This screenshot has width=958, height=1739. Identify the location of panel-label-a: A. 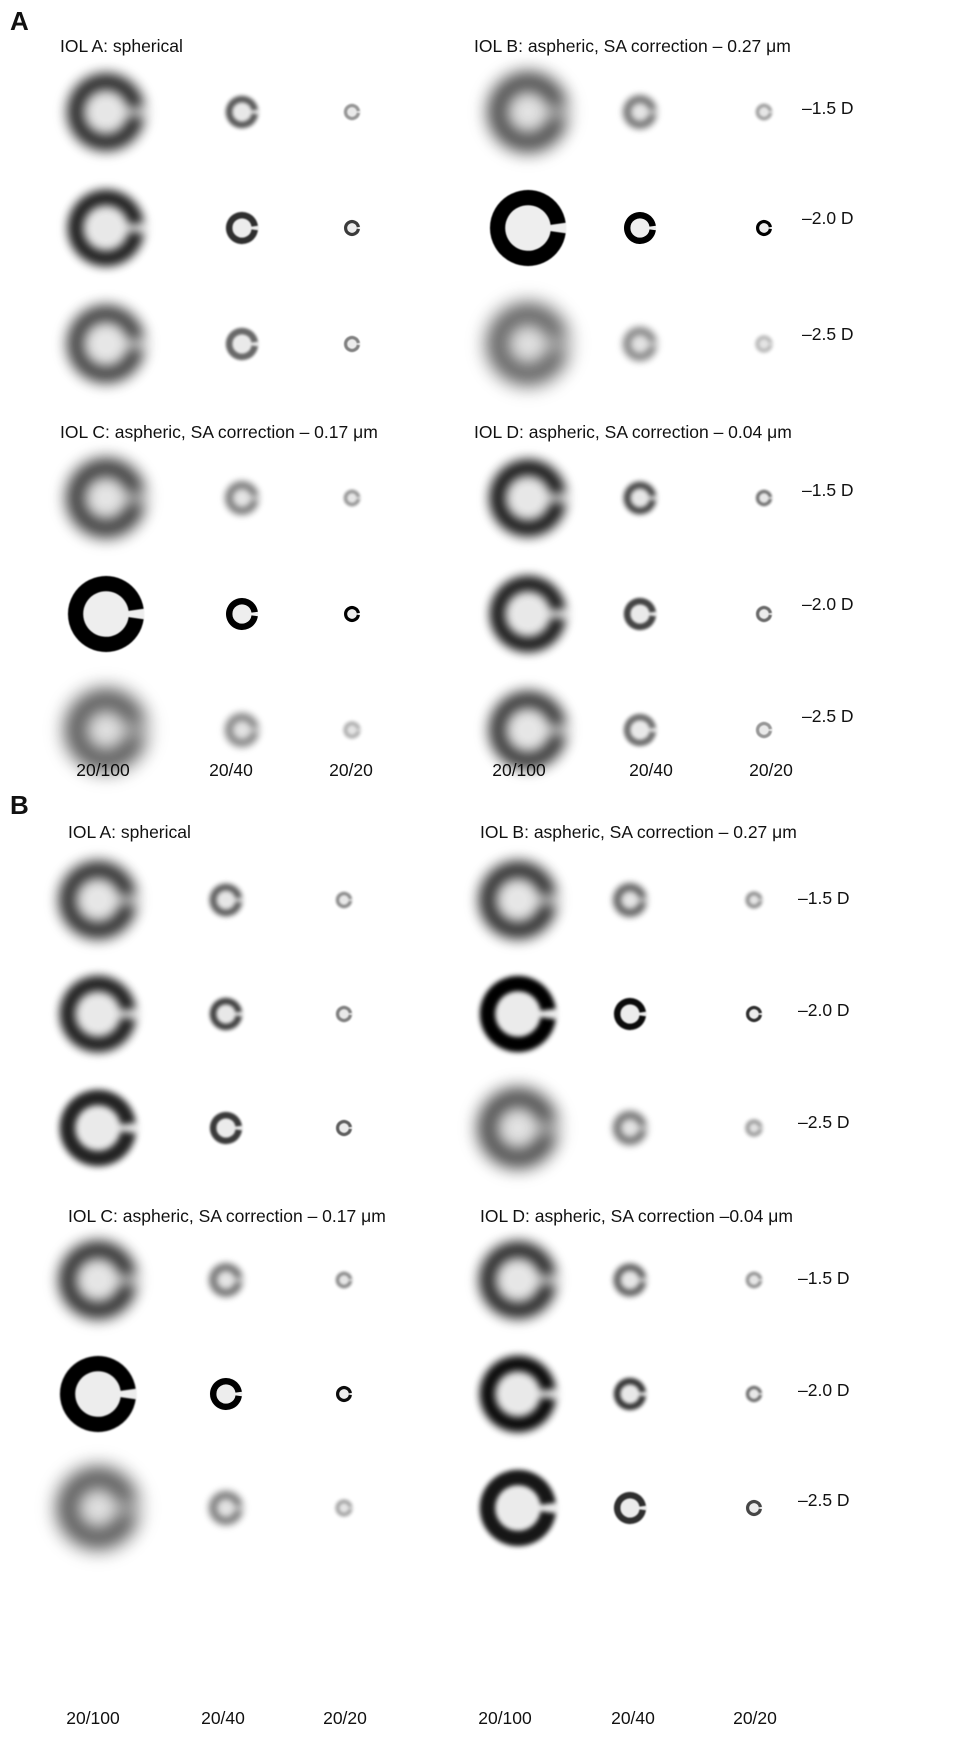
(19, 21).